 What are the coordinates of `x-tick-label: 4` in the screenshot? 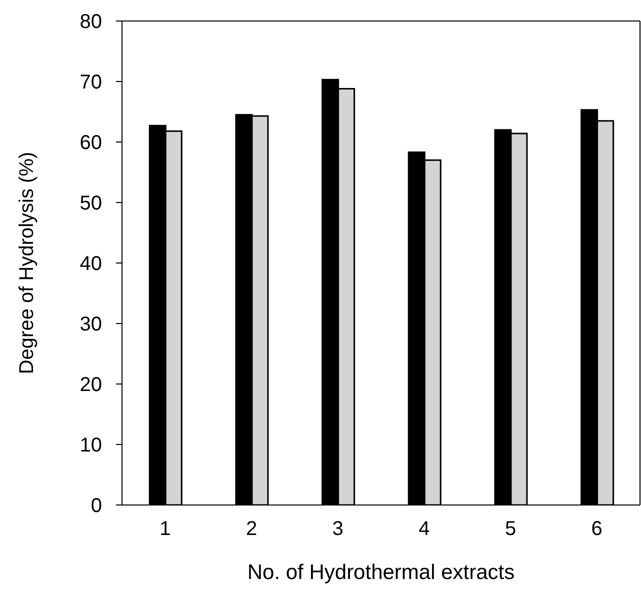 It's located at (424, 529).